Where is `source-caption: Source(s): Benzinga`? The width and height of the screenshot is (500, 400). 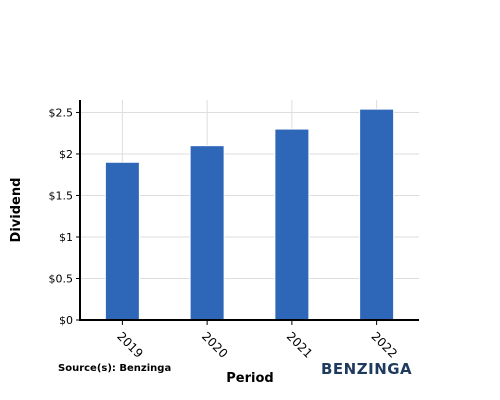 source-caption: Source(s): Benzinga is located at coordinates (115, 368).